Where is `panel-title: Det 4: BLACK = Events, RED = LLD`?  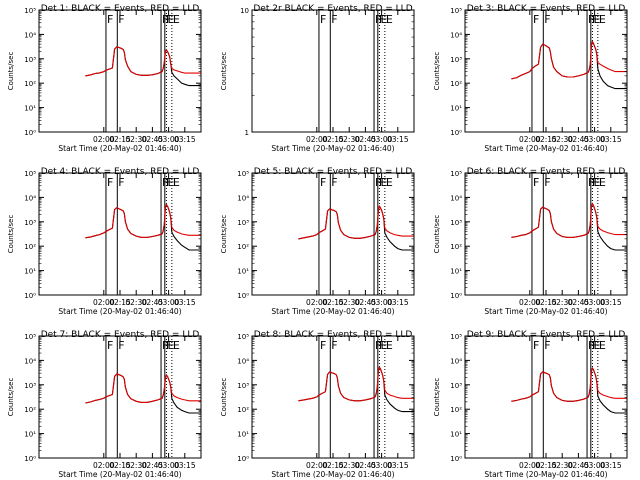 panel-title: Det 4: BLACK = Events, RED = LLD is located at coordinates (120, 172).